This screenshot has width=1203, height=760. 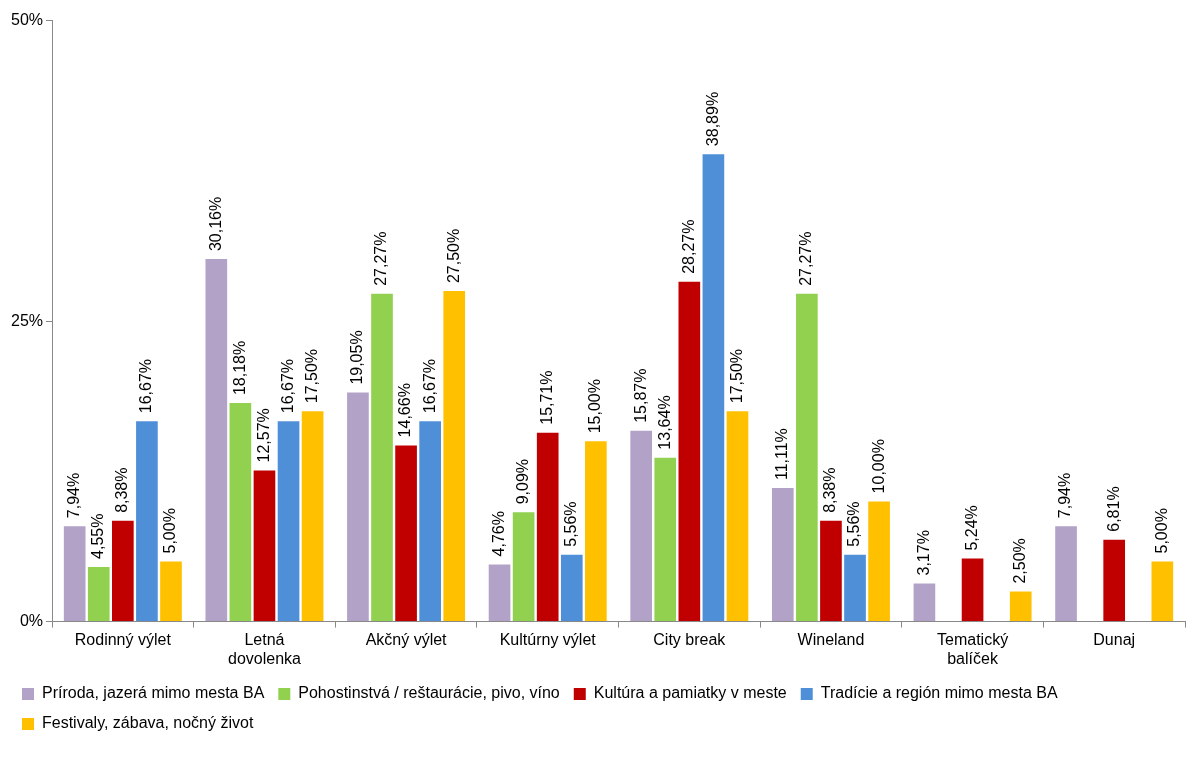 What do you see at coordinates (405, 410) in the screenshot?
I see `data-label: 14,66%` at bounding box center [405, 410].